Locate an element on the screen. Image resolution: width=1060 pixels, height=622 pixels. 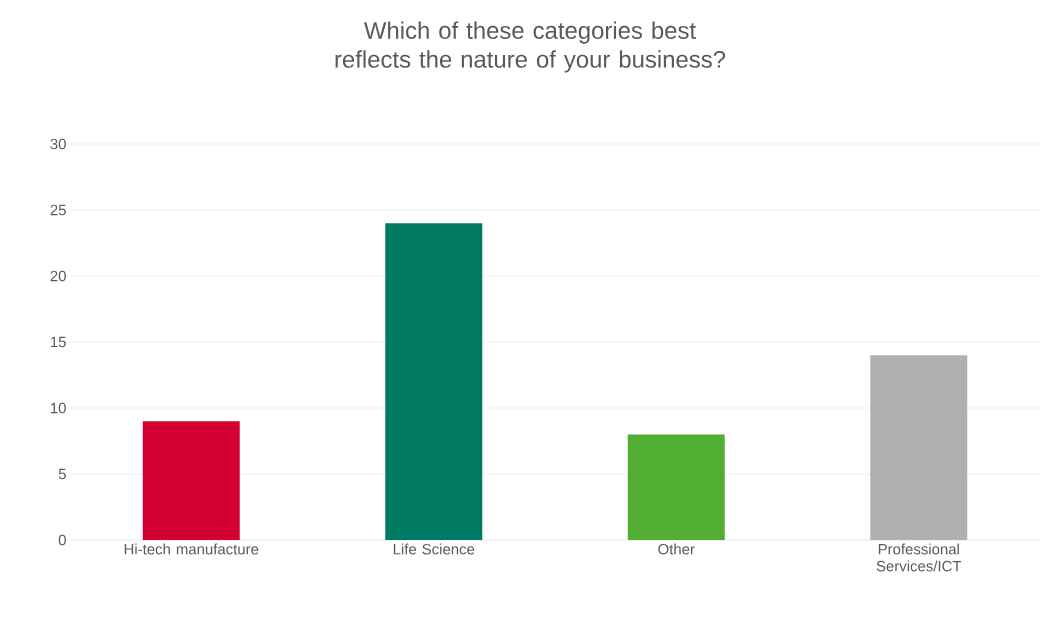
y-tick-label: 20 is located at coordinates (58, 276).